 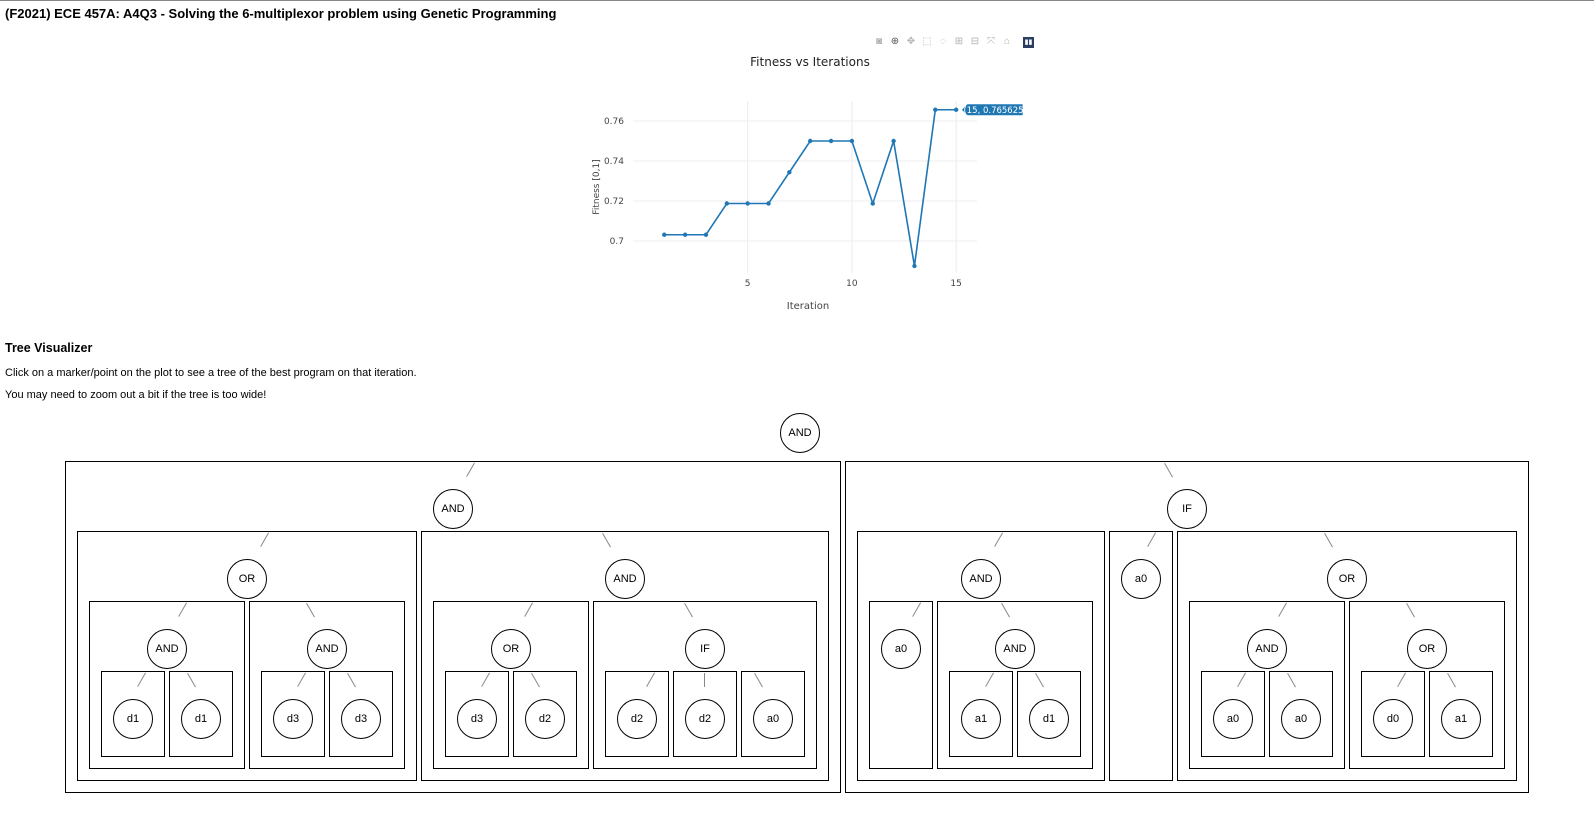 What do you see at coordinates (614, 162) in the screenshot?
I see `y-tick-label: 0.74` at bounding box center [614, 162].